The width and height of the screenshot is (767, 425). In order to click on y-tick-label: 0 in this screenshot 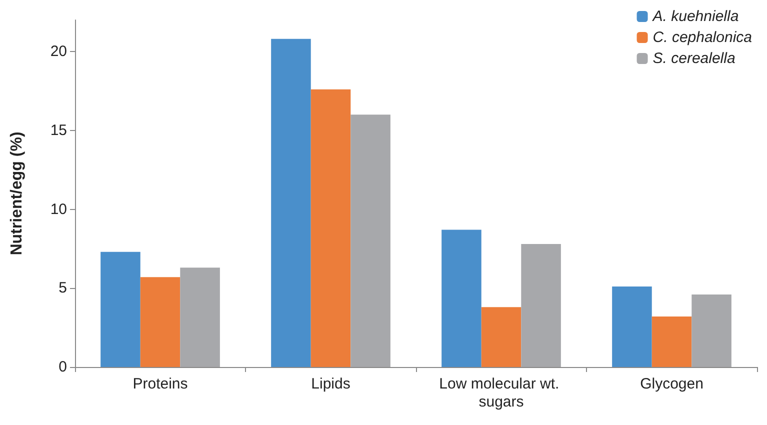, I will do `click(62, 367)`.